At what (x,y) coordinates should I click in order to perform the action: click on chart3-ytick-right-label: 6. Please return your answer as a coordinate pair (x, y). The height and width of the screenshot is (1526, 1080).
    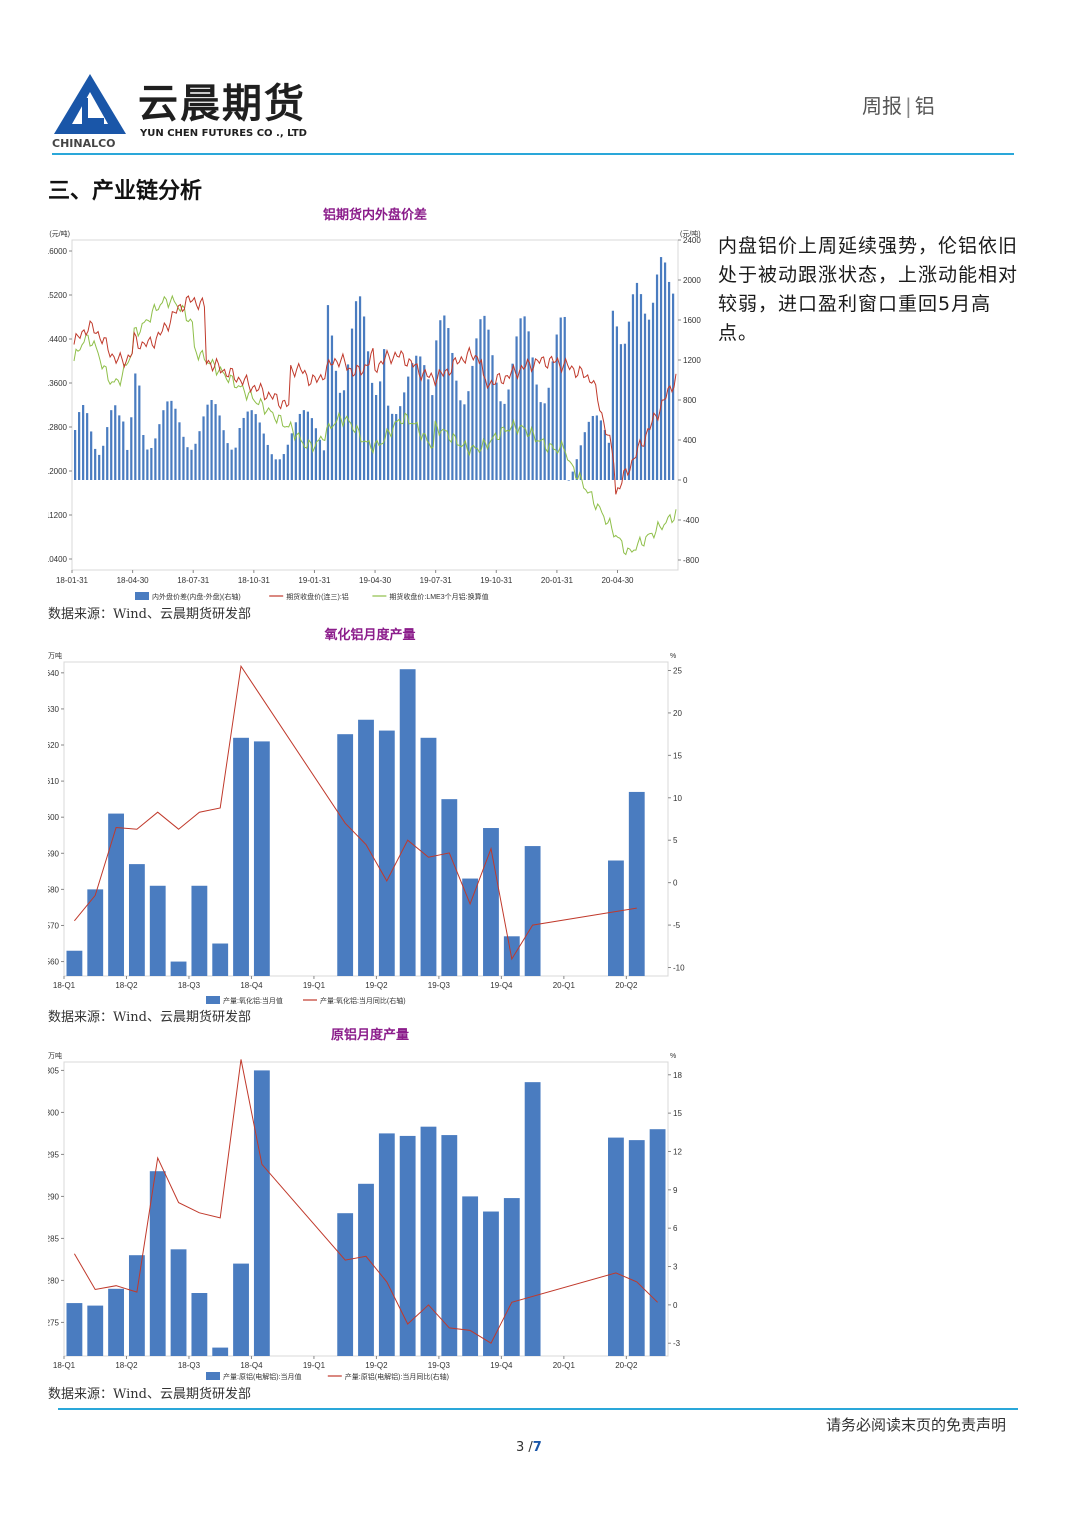
    Looking at the image, I should click on (675, 1228).